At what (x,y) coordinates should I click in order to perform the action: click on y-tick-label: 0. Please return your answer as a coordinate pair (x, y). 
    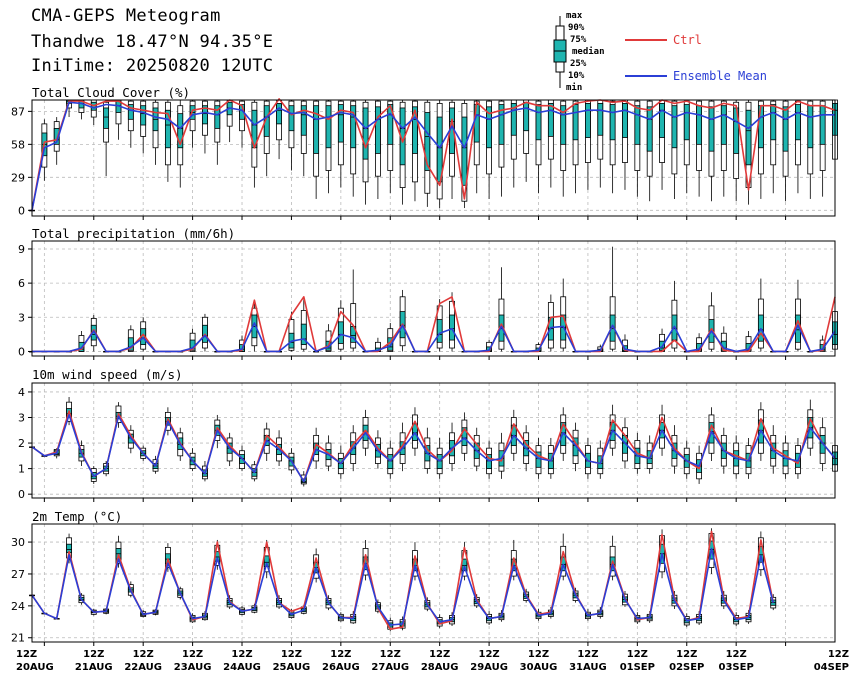
    Looking at the image, I should click on (21, 494).